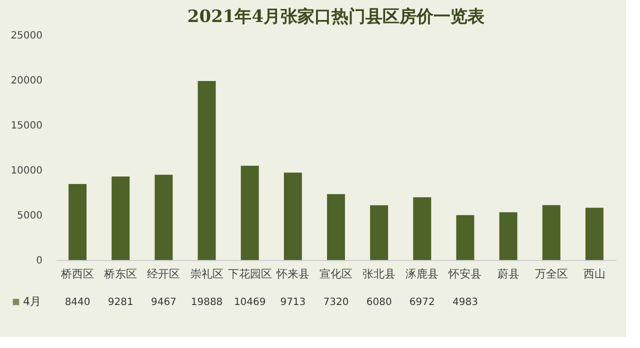 This screenshot has width=640, height=348. What do you see at coordinates (250, 274) in the screenshot?
I see `x-tick-label: 下花园区` at bounding box center [250, 274].